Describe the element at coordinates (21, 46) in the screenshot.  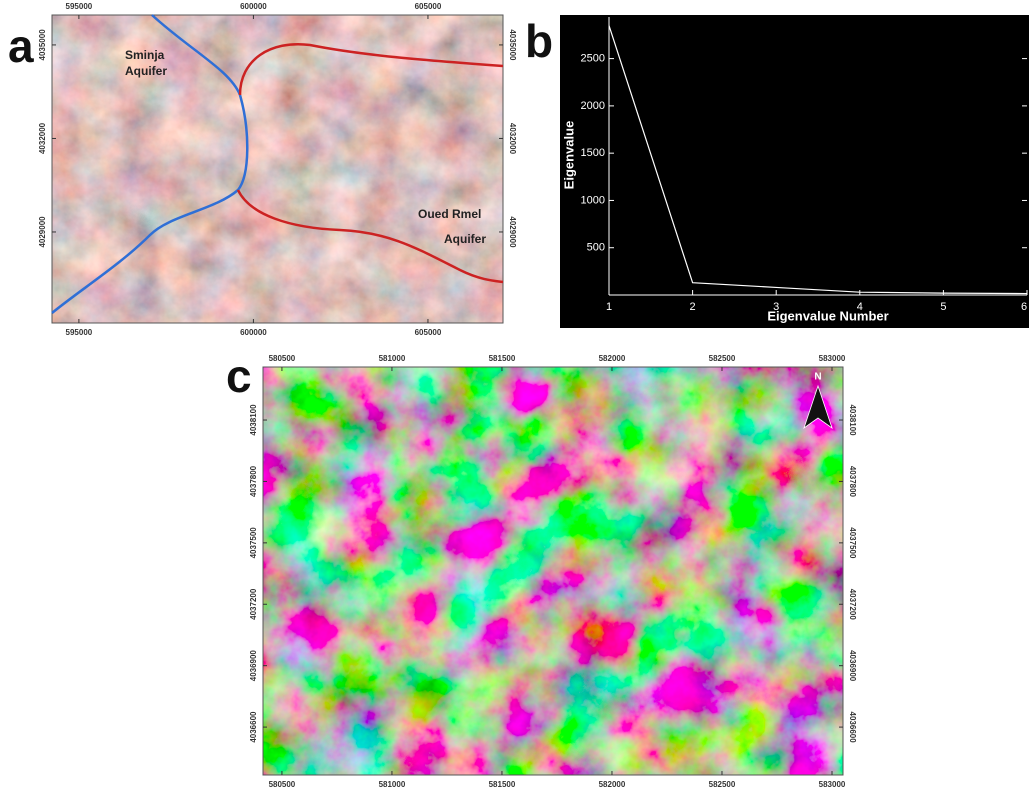
I see `panel-label: a` at that location.